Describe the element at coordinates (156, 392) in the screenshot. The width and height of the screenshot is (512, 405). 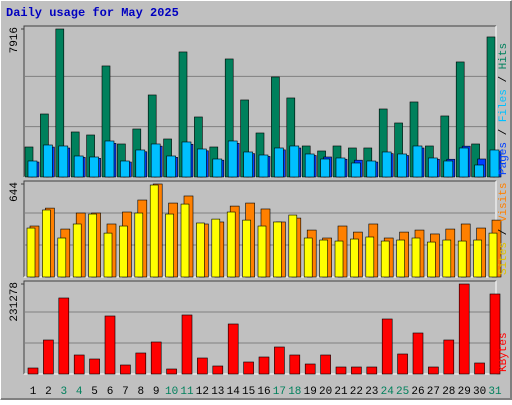
I see `x-tick-label: 9` at that location.